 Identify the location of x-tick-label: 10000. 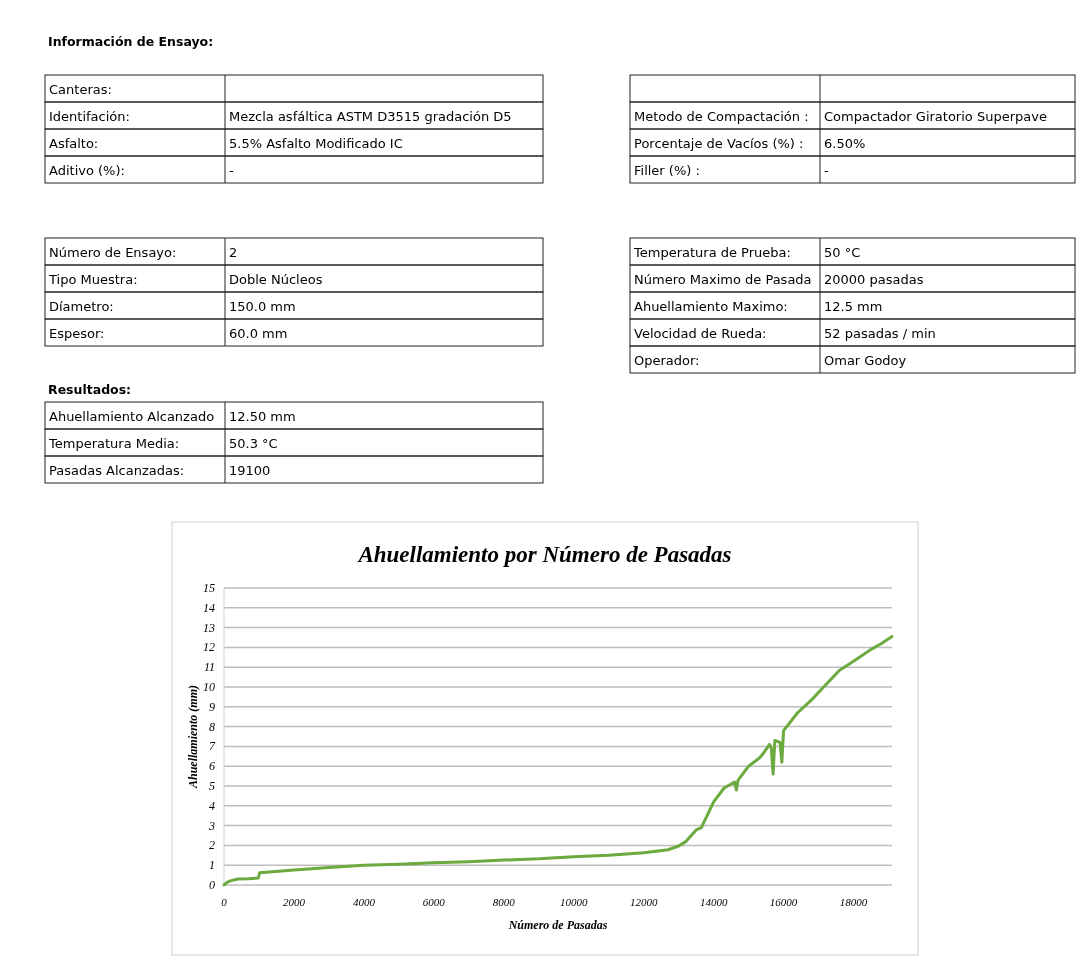
(573, 902).